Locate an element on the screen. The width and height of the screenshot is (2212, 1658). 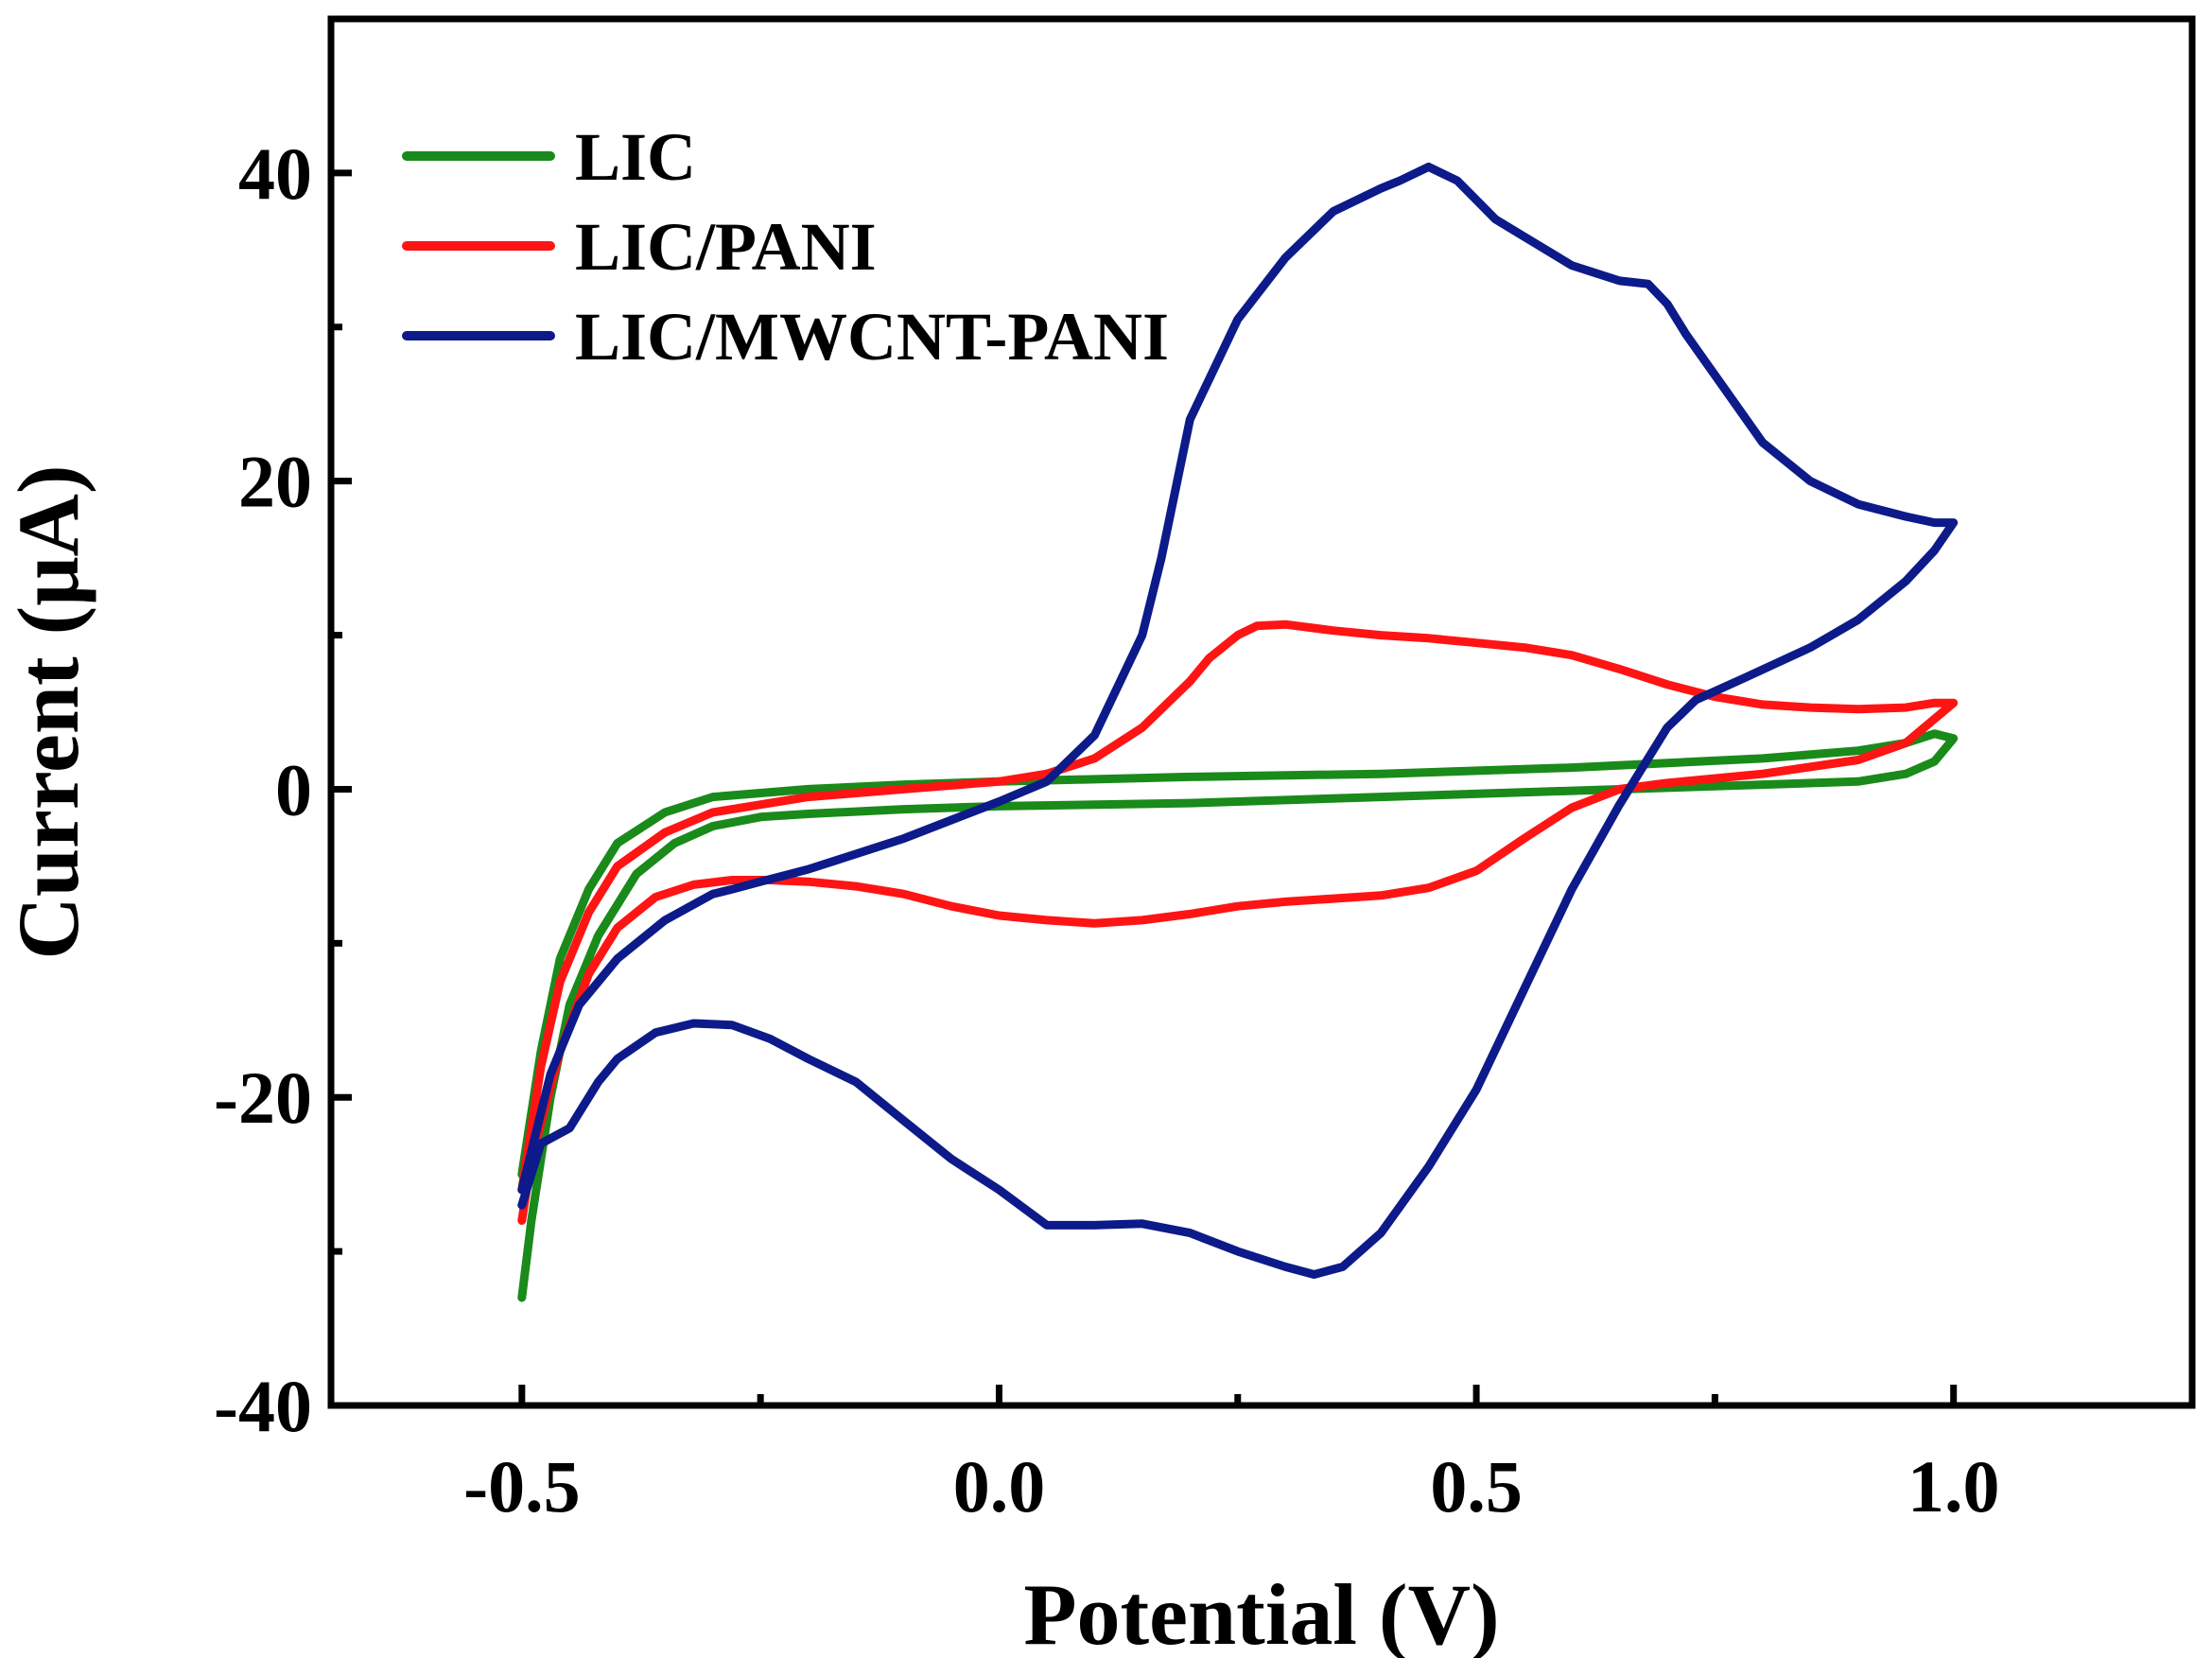
x-tick-labels: -0.5 0.0 0.5 1.0 is located at coordinates (1231, 1486).